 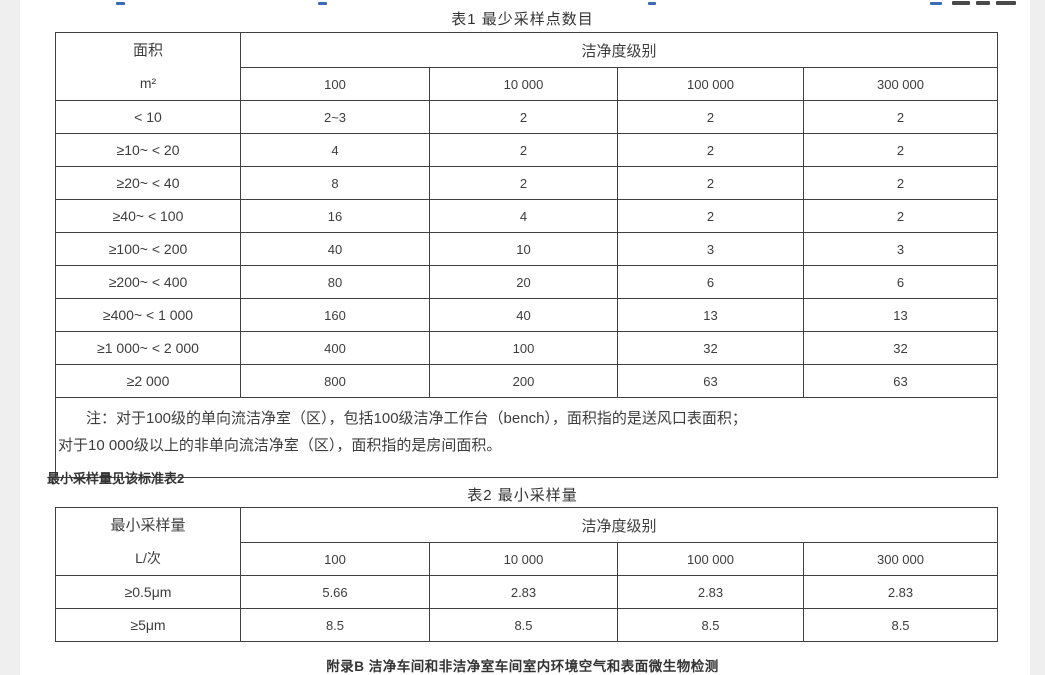 What do you see at coordinates (148, 82) in the screenshot?
I see `table1-col1-unit: m²` at bounding box center [148, 82].